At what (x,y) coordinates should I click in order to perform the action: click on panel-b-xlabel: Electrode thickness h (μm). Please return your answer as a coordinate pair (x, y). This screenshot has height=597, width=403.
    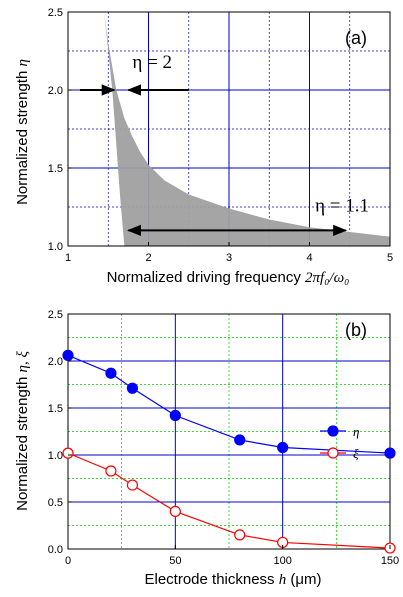
    Looking at the image, I should click on (232, 579).